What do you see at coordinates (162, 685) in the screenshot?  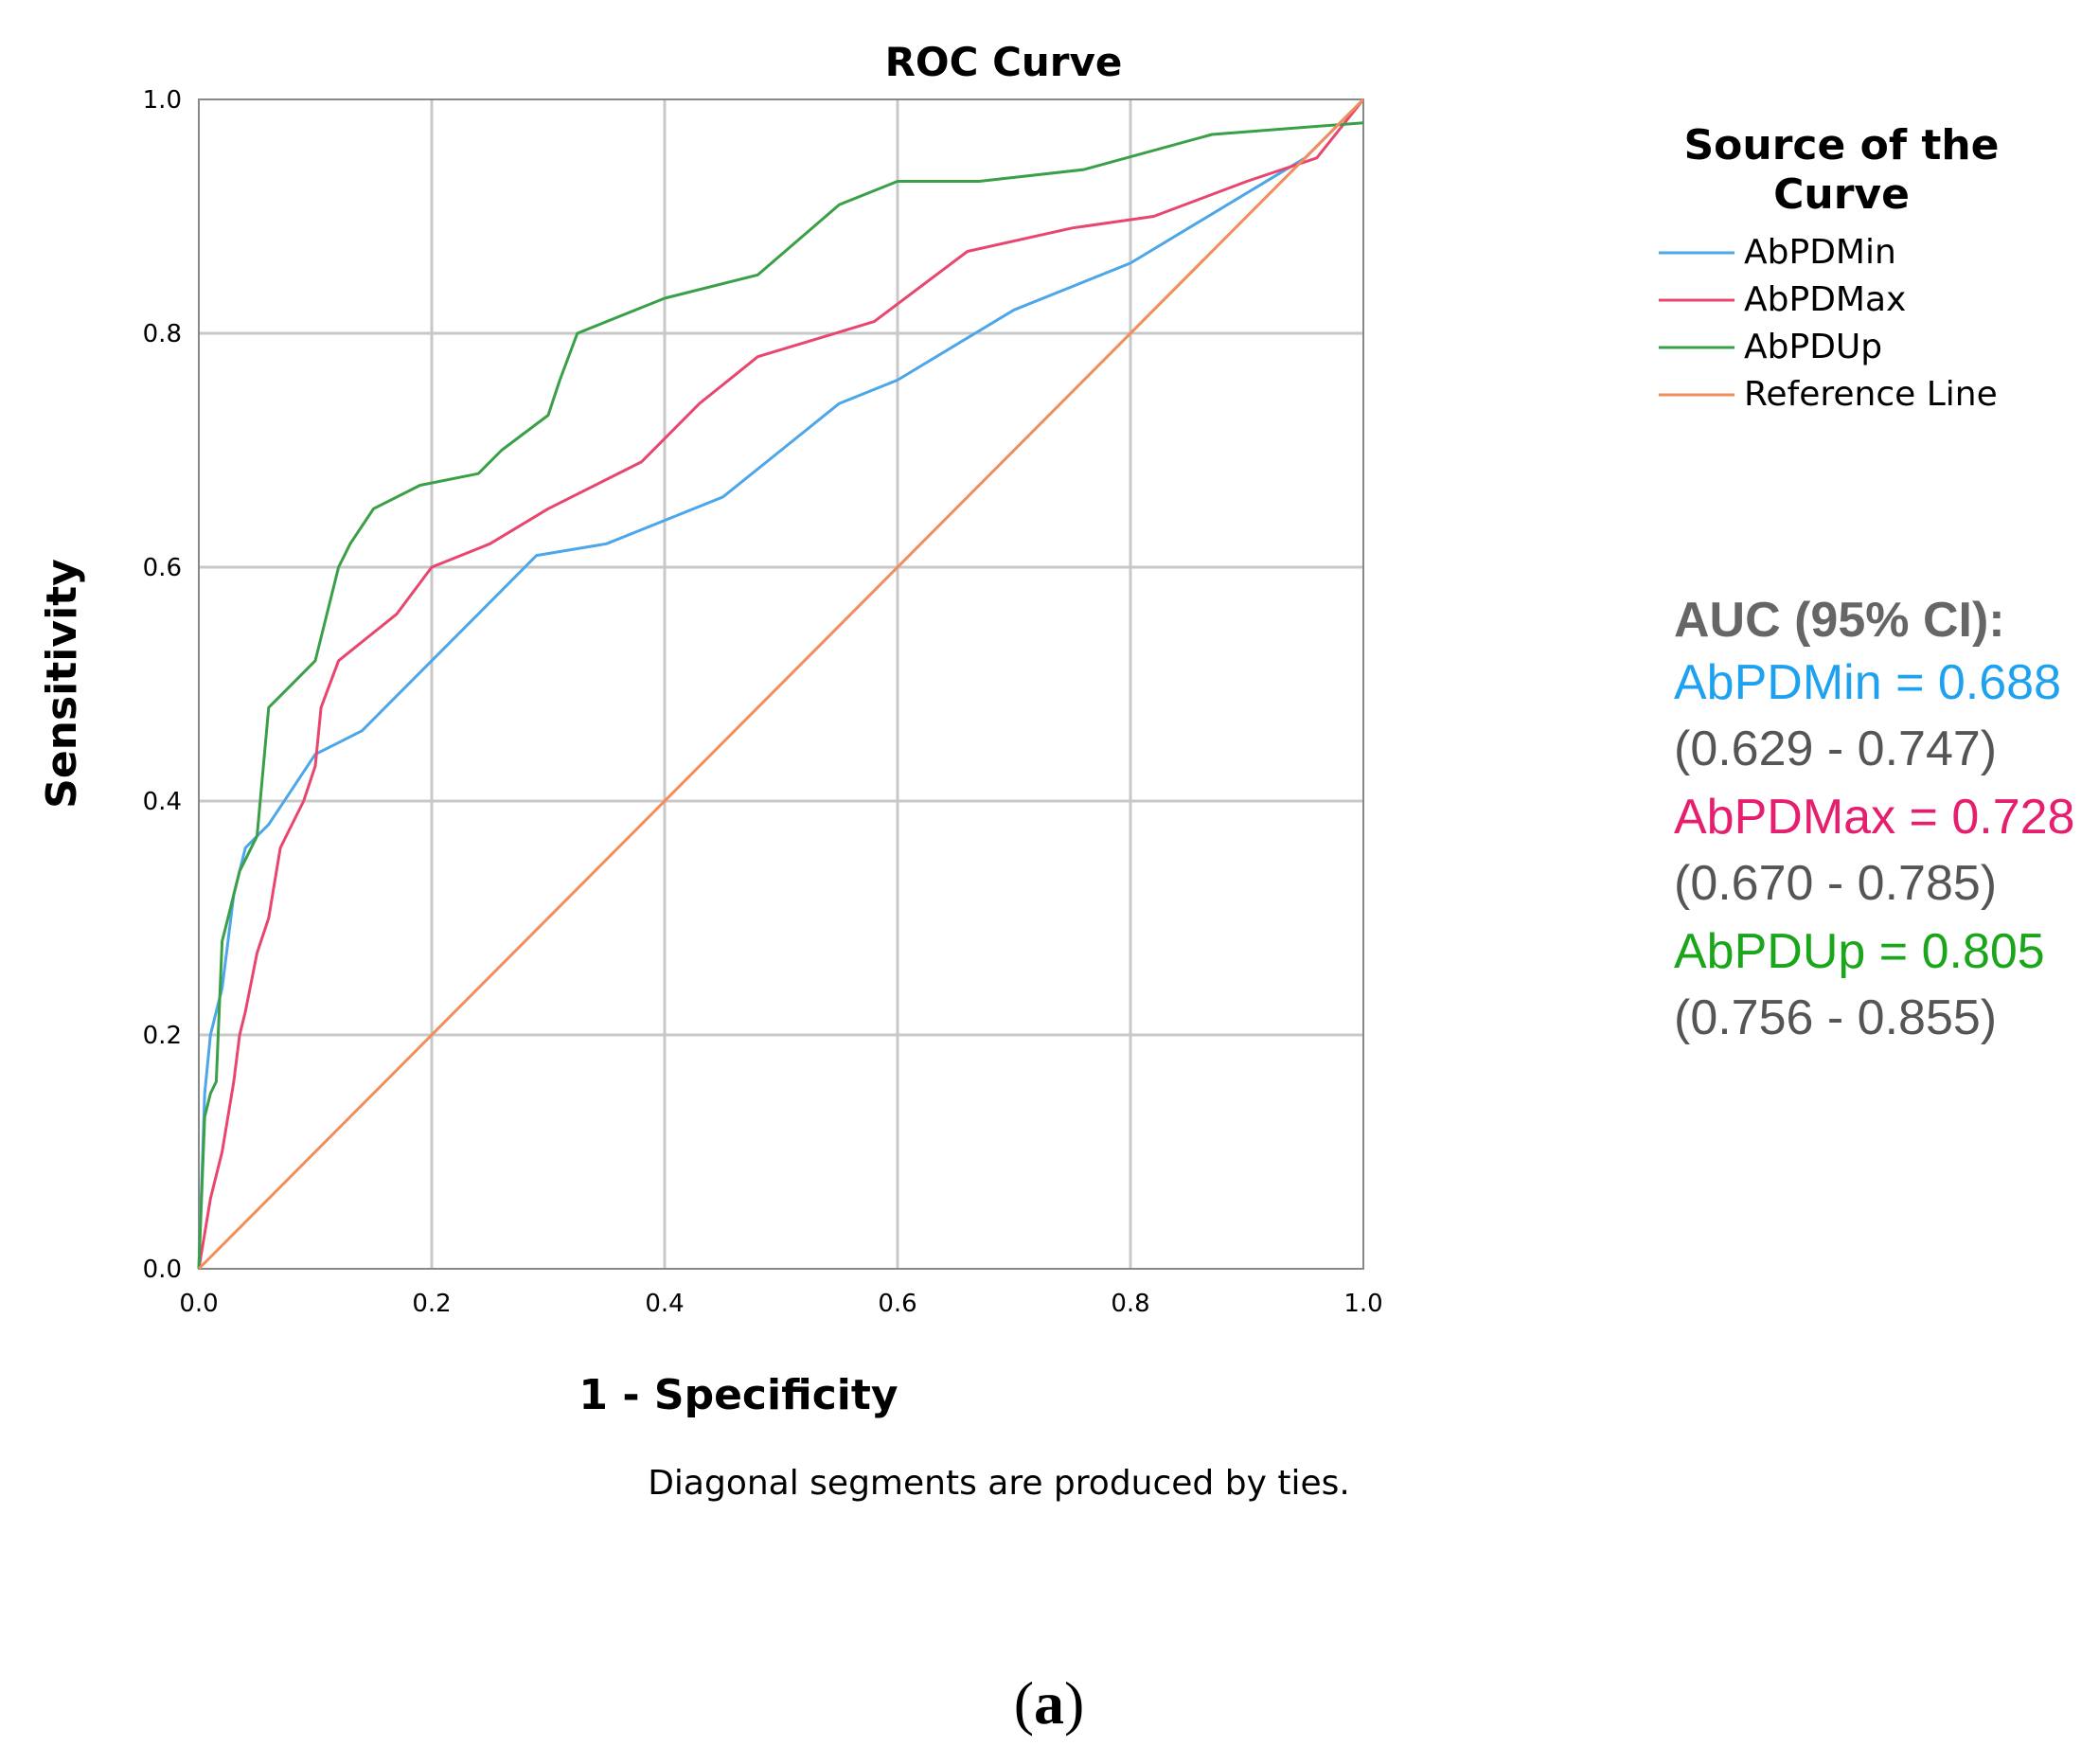 I see `y-tick-labels: 0.0 0.2 0.4 0.6 0.8 1.0` at bounding box center [162, 685].